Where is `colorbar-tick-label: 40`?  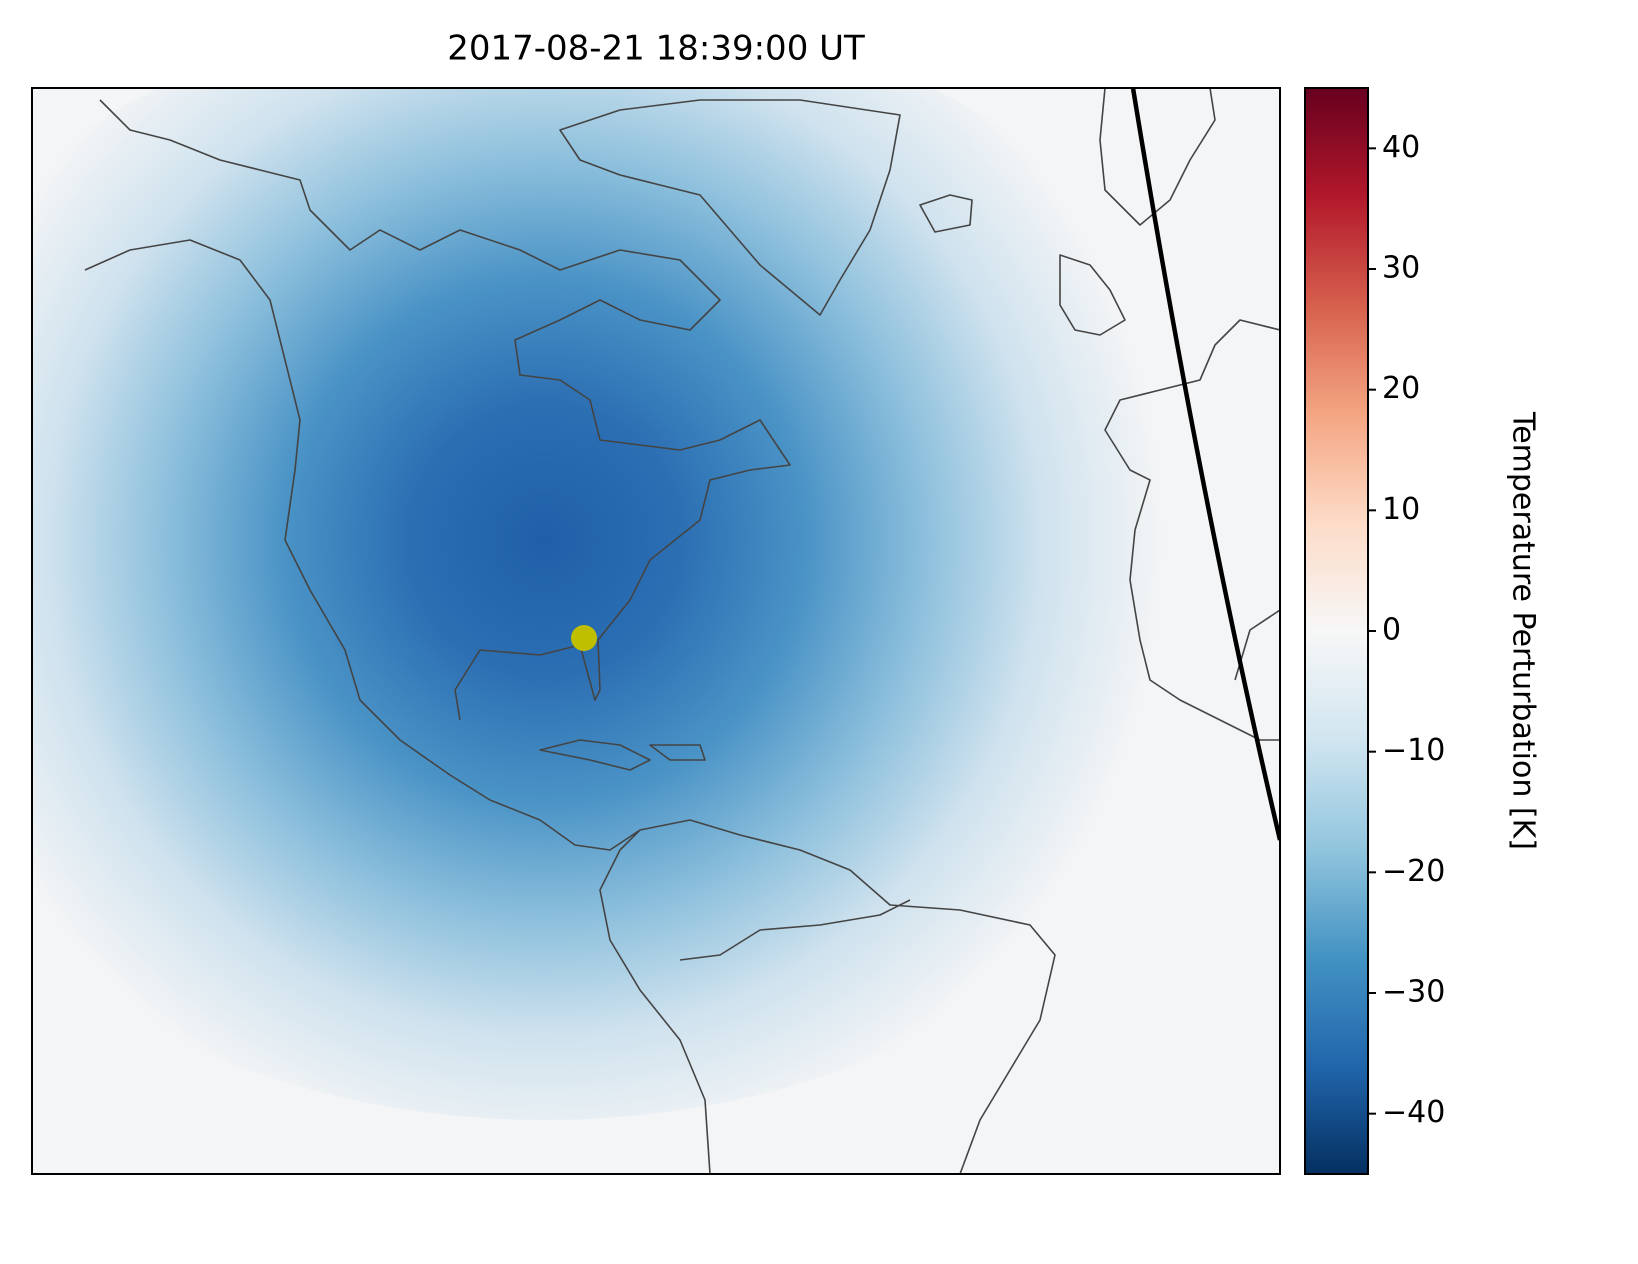
colorbar-tick-label: 40 is located at coordinates (1401, 147).